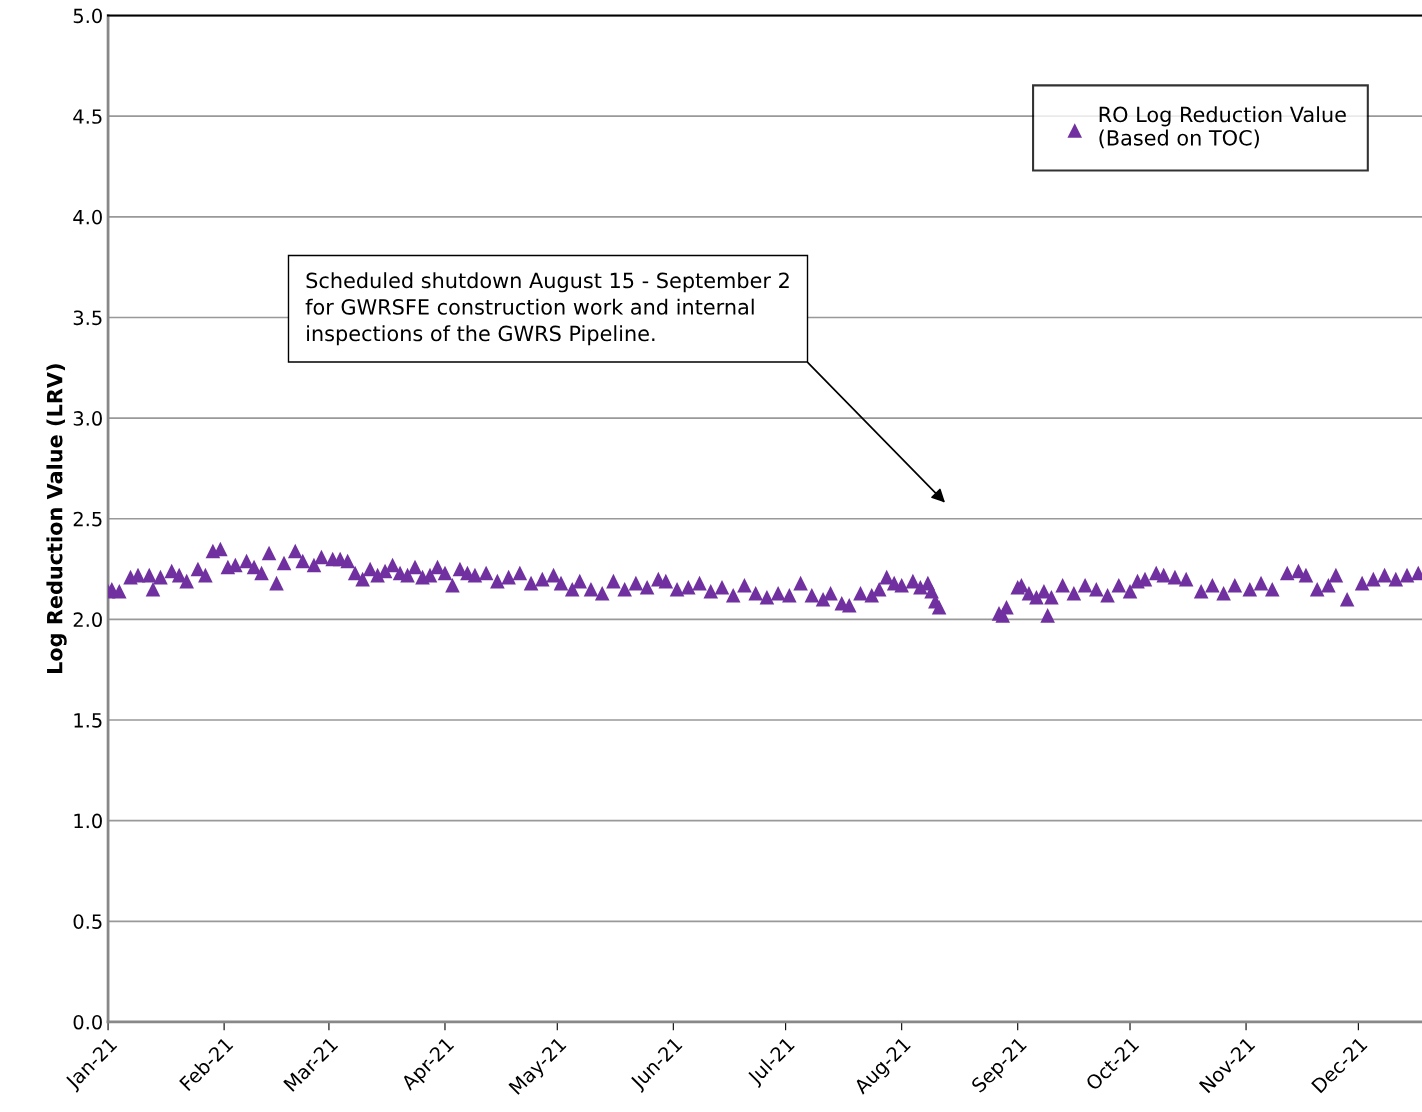 Image resolution: width=1422 pixels, height=1112 pixels. Describe the element at coordinates (547, 309) in the screenshot. I see `annotation: Scheduled shutdown August 15 - September 2 for GWRSFE construction work and internal inspections of the GWRS Pipeline.` at that location.